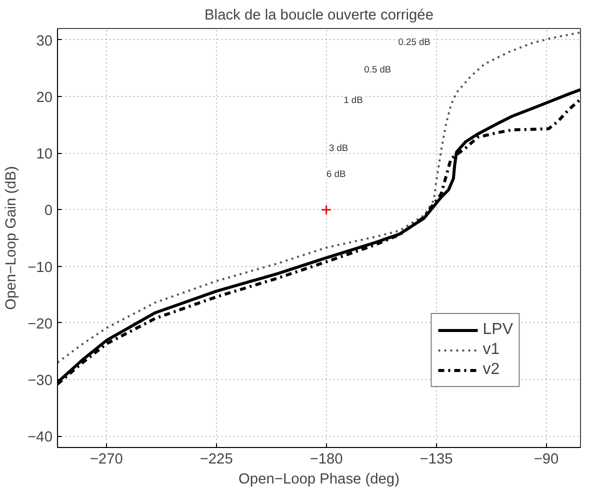  Describe the element at coordinates (326, 460) in the screenshot. I see `x-tick-label: −180` at that location.